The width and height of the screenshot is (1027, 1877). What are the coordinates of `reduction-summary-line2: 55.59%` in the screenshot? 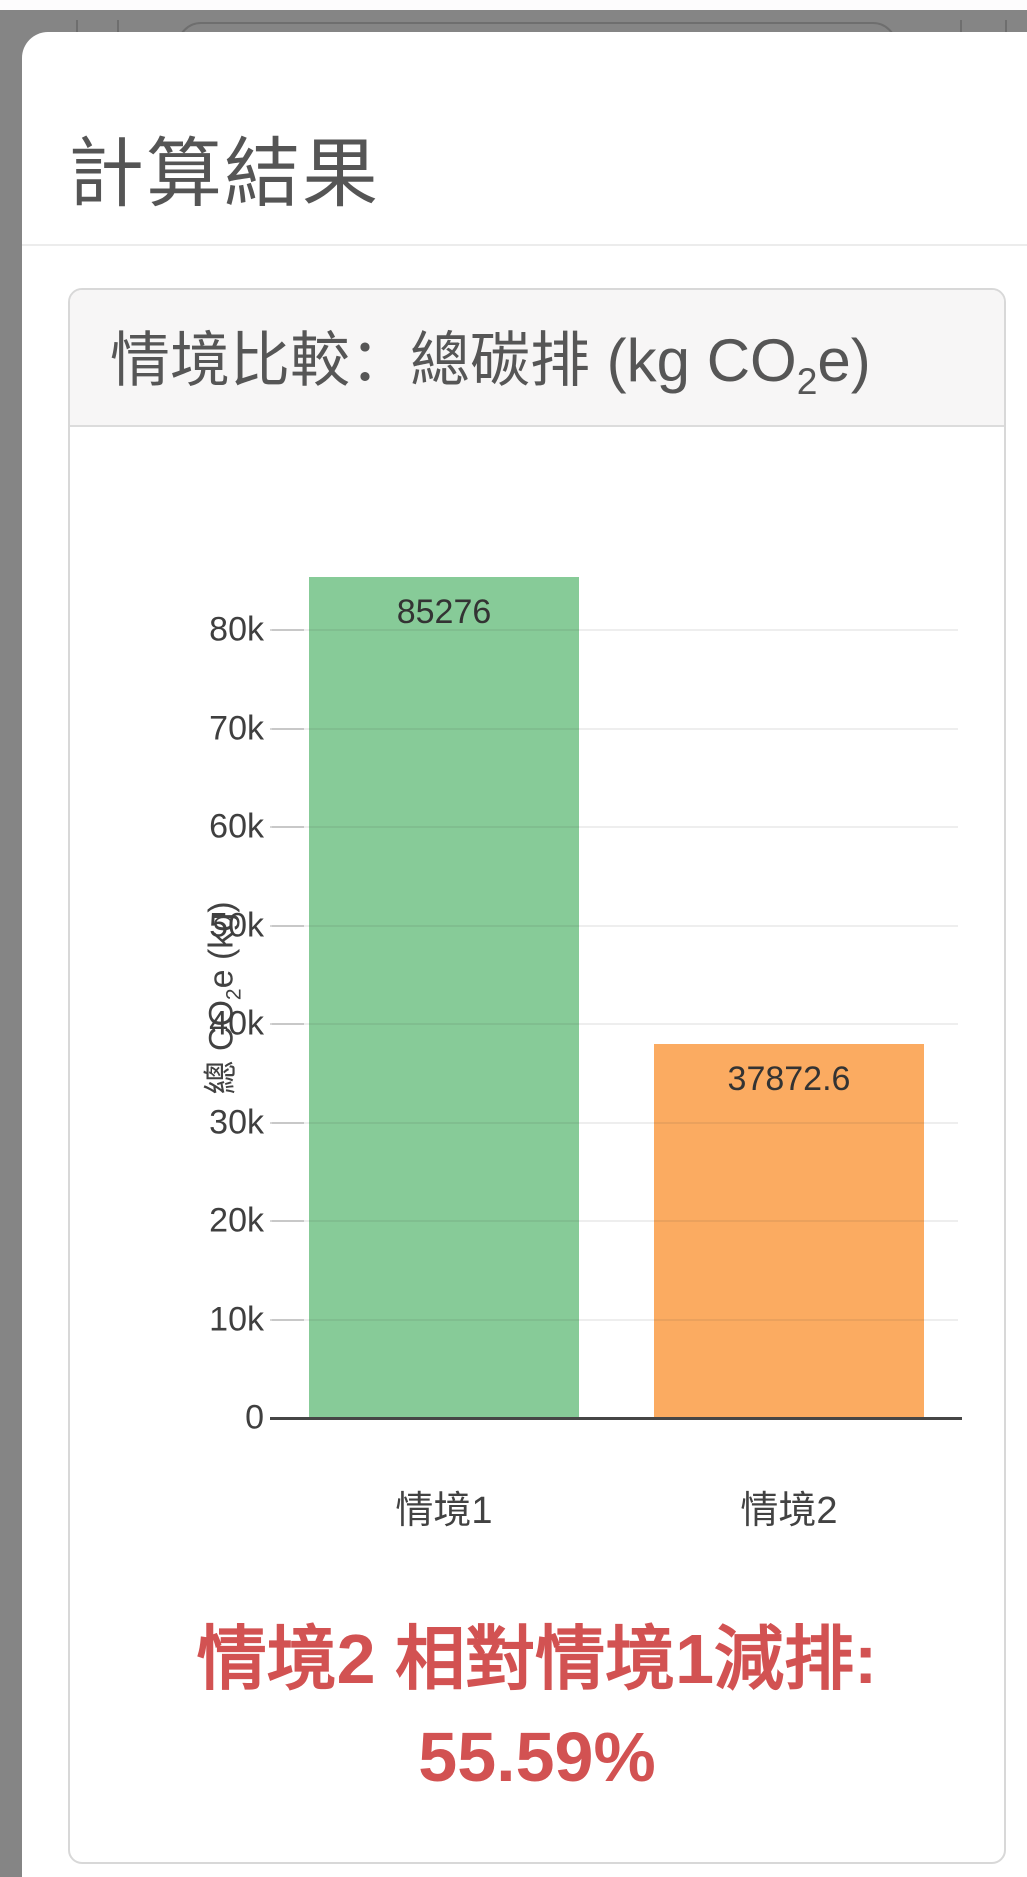 It's located at (537, 1757).